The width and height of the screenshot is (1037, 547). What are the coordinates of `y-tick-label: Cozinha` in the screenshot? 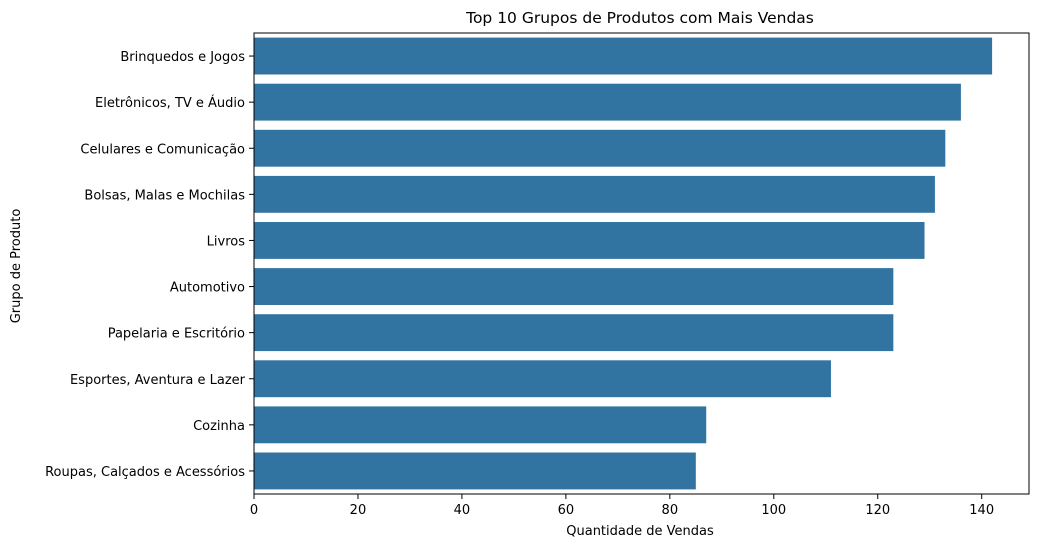 It's located at (219, 426).